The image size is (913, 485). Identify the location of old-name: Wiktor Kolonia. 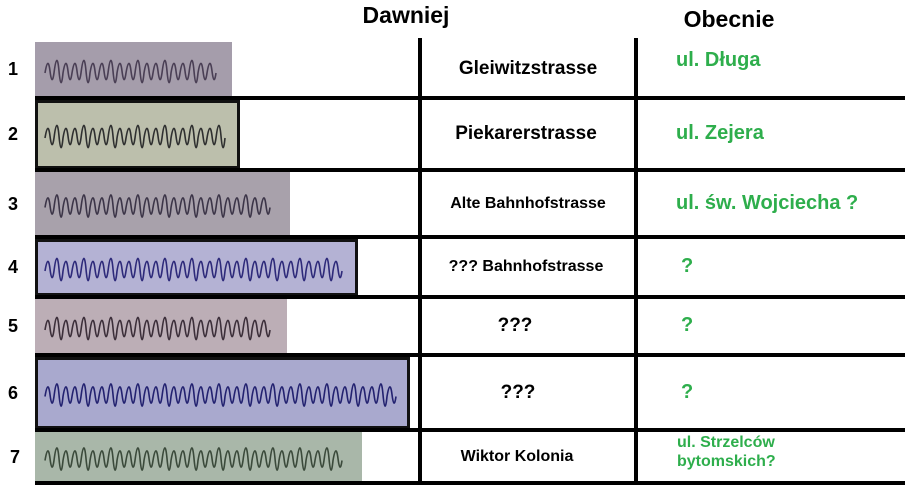
(517, 456).